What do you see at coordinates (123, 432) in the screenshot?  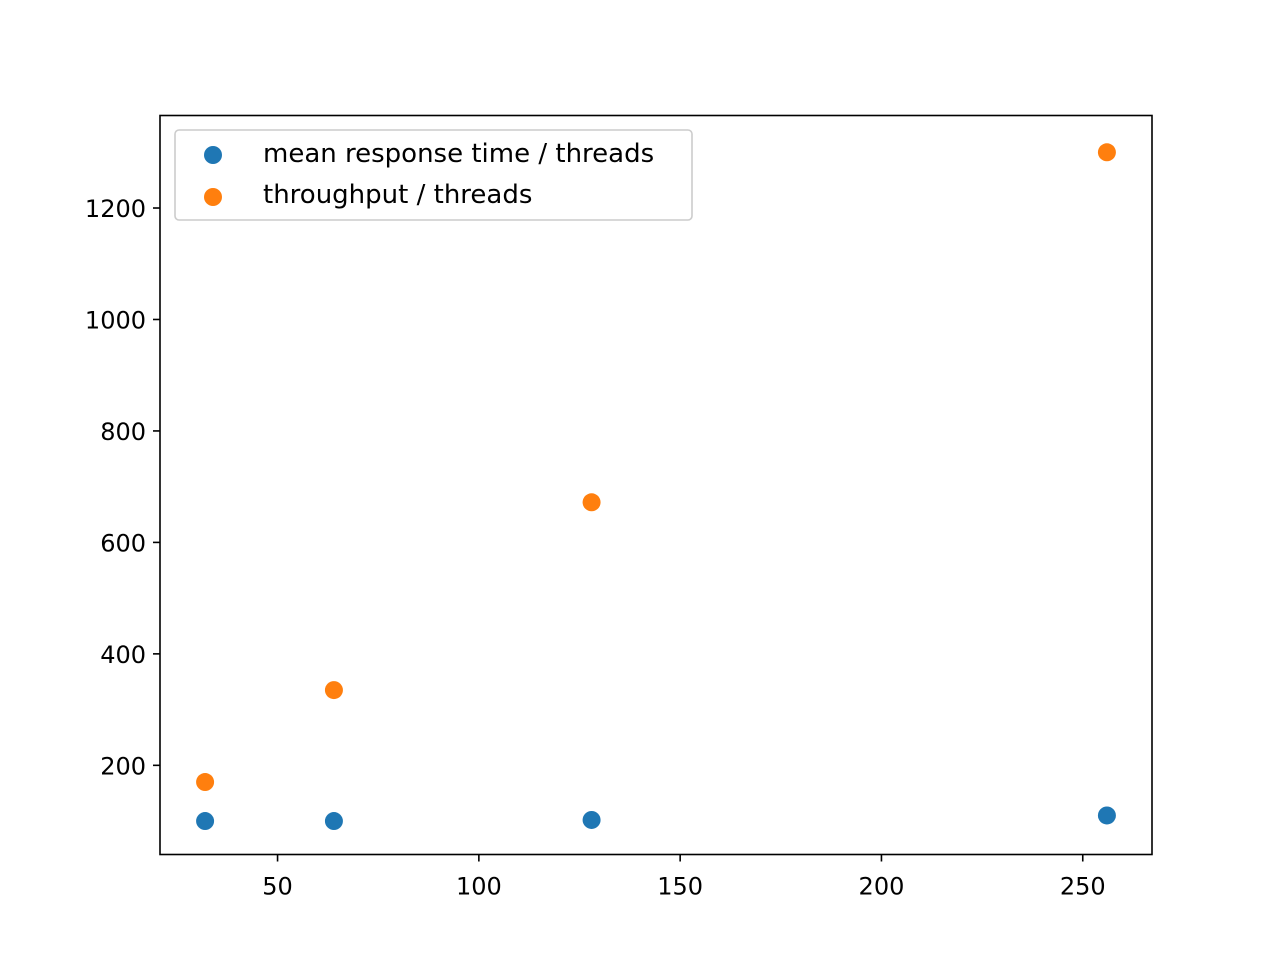 I see `y-tick-label: 800` at bounding box center [123, 432].